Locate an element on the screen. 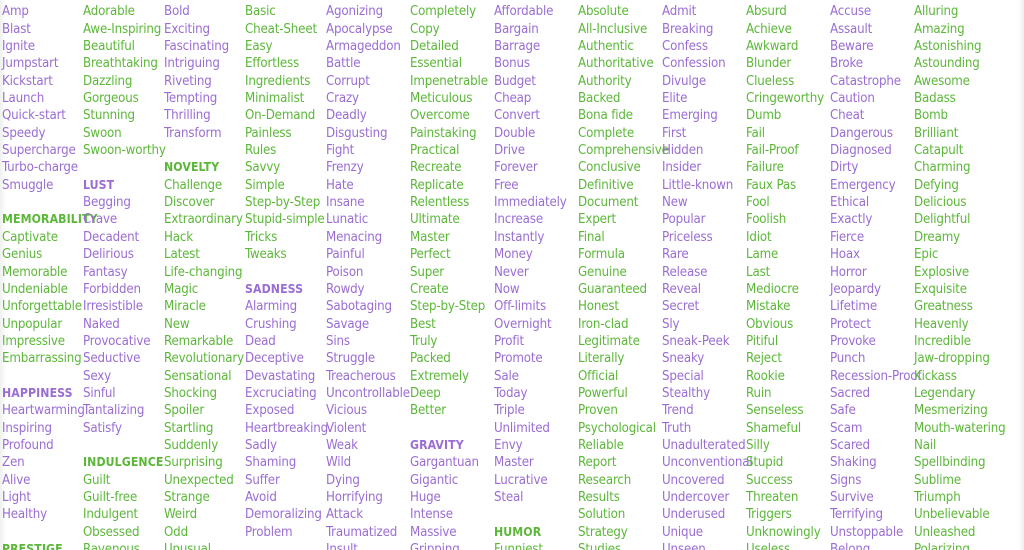 The image size is (1024, 550). power-word: Meticulous is located at coordinates (441, 99).